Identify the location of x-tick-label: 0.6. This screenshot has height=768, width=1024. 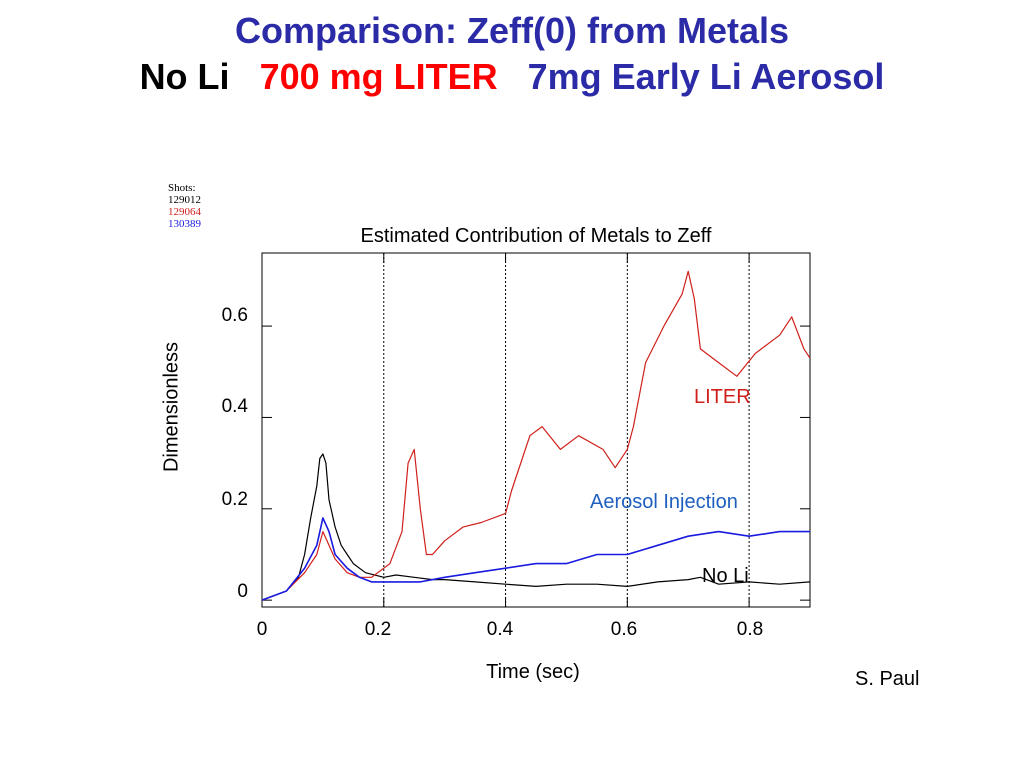
(624, 629).